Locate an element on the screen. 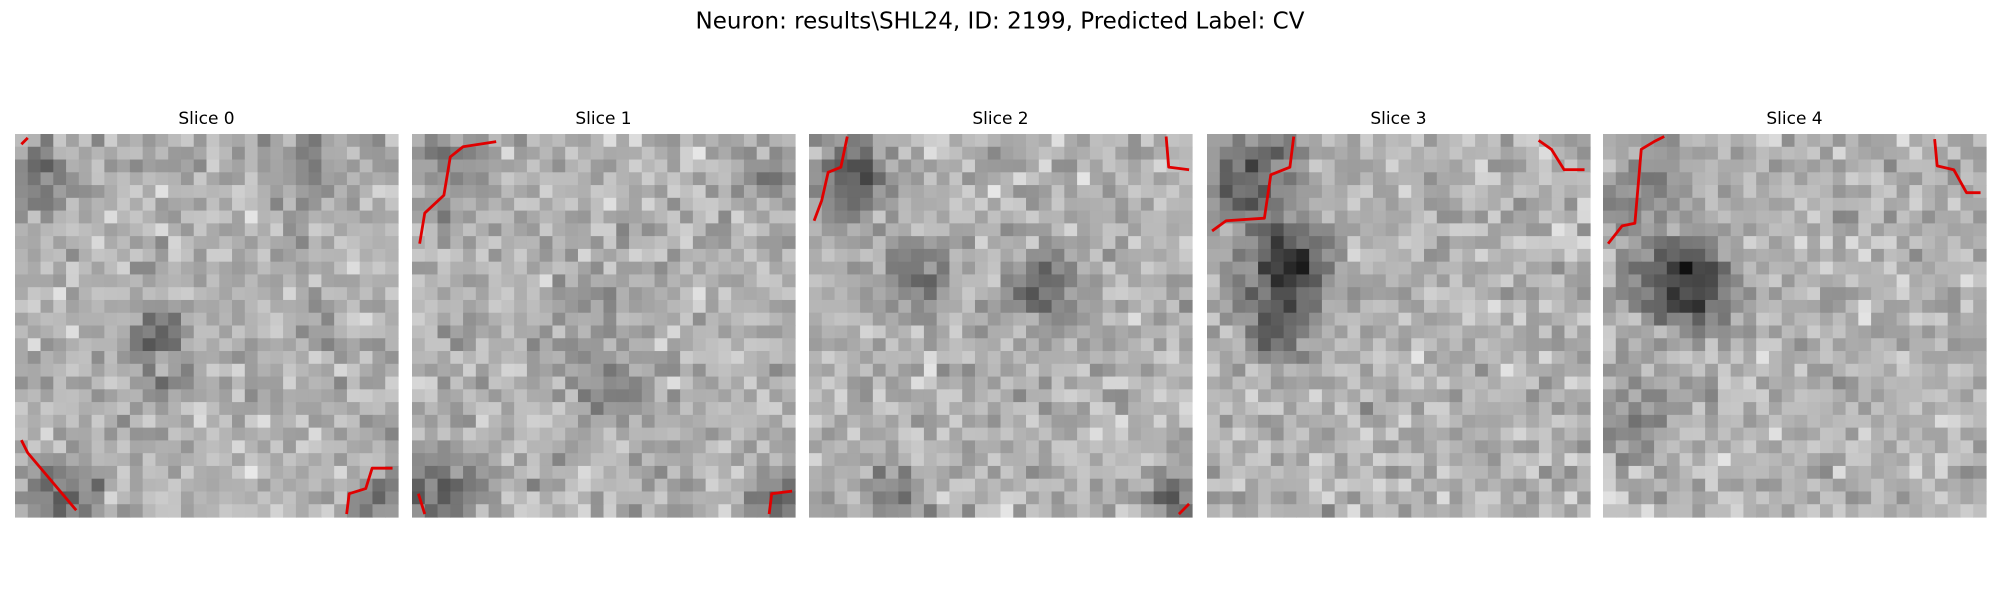  contour is located at coordinates (1635, 190).